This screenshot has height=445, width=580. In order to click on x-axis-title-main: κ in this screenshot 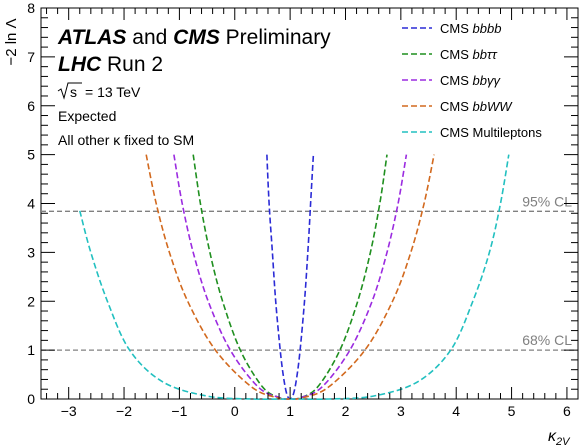, I will do `click(552, 436)`.